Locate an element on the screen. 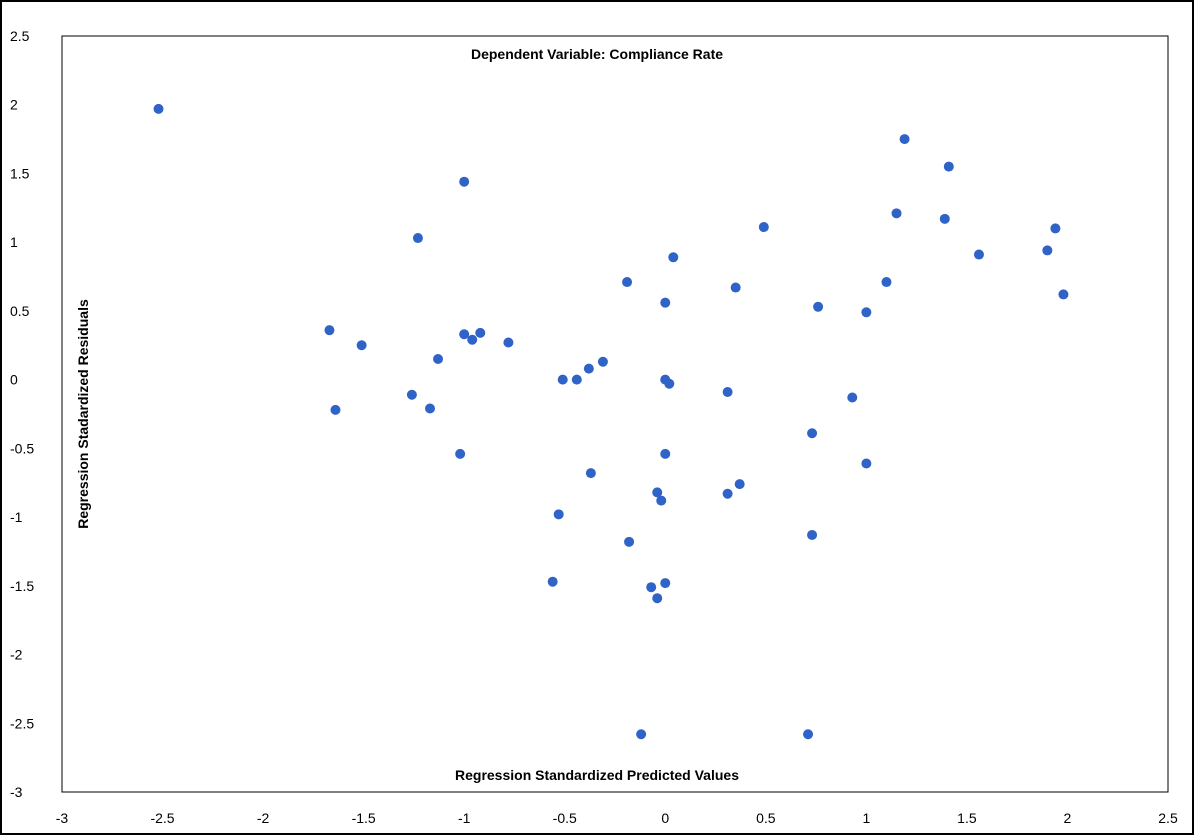 Image resolution: width=1194 pixels, height=835 pixels. x-tick-label: -1 is located at coordinates (464, 818).